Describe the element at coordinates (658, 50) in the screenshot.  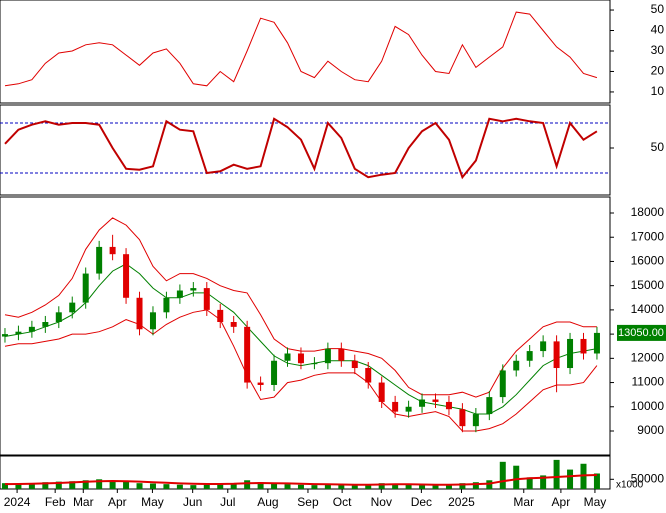
I see `y-tick-label: 30` at that location.